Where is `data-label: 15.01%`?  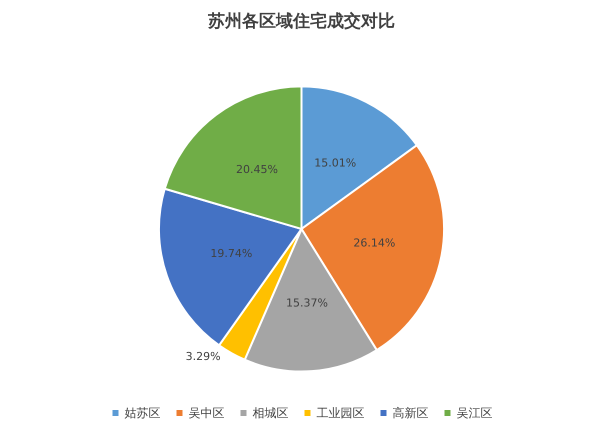 data-label: 15.01% is located at coordinates (335, 163).